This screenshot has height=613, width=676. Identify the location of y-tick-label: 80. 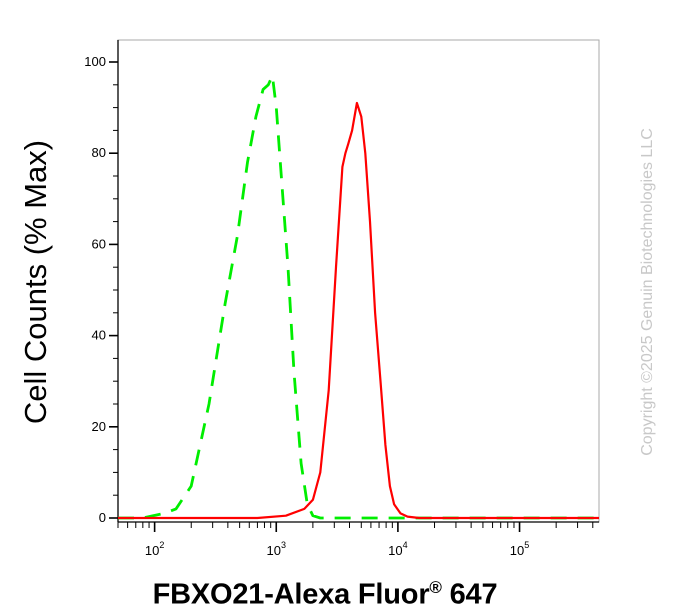
(99, 152).